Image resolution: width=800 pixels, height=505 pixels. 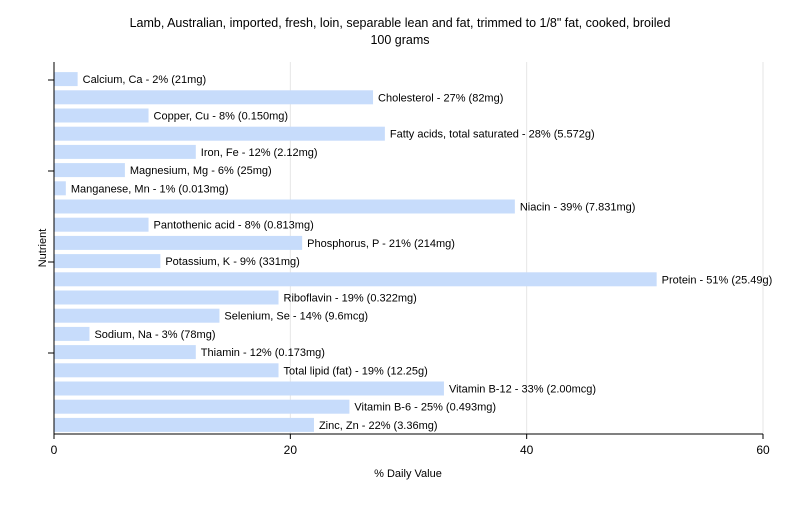 What do you see at coordinates (54, 450) in the screenshot?
I see `x-tick-label: 0` at bounding box center [54, 450].